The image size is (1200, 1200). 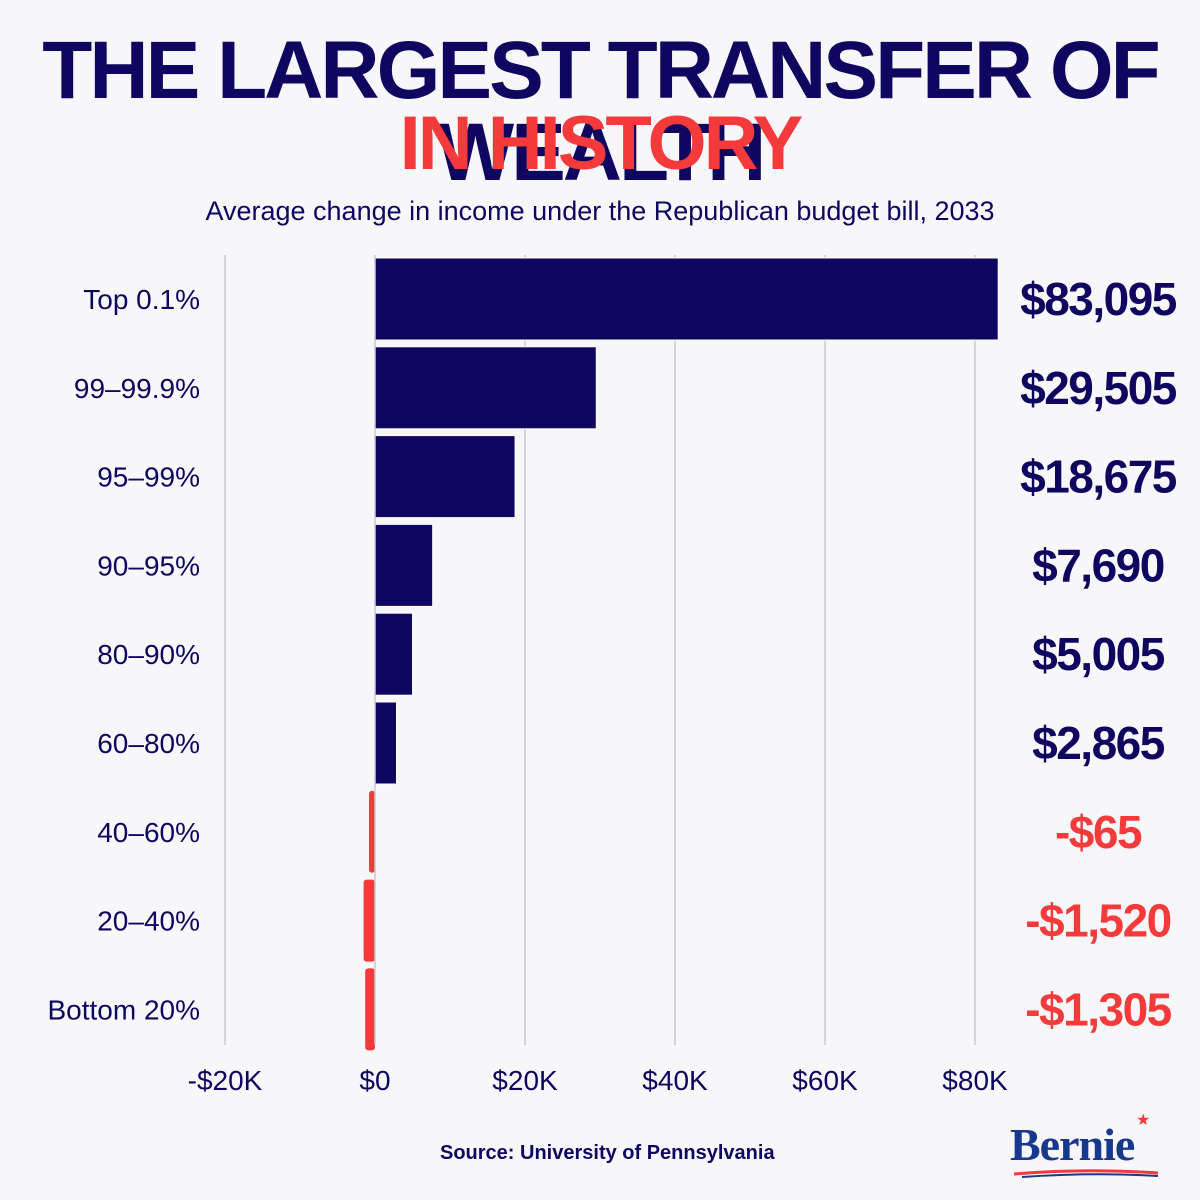 What do you see at coordinates (1098, 1009) in the screenshot?
I see `value-label: -$1,305` at bounding box center [1098, 1009].